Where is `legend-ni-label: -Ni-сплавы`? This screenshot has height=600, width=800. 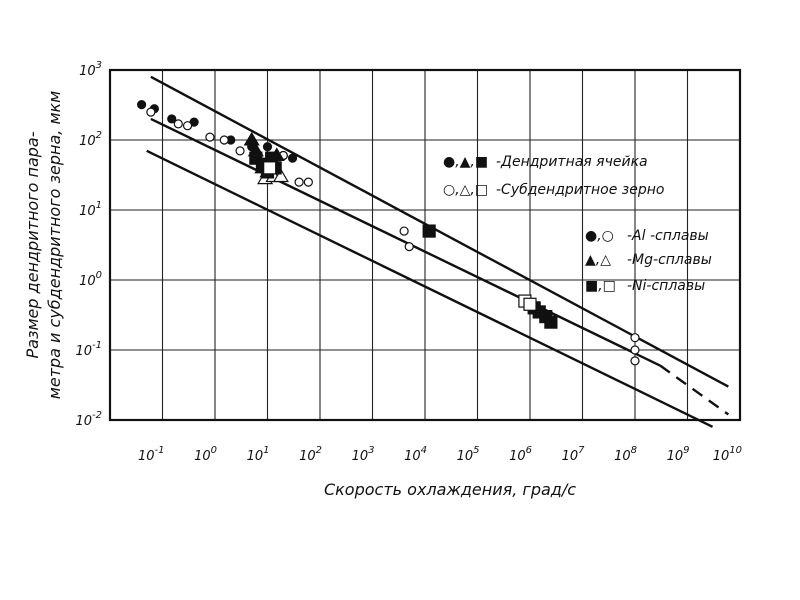 legend-ni-label: -Ni-сплавы is located at coordinates (666, 286).